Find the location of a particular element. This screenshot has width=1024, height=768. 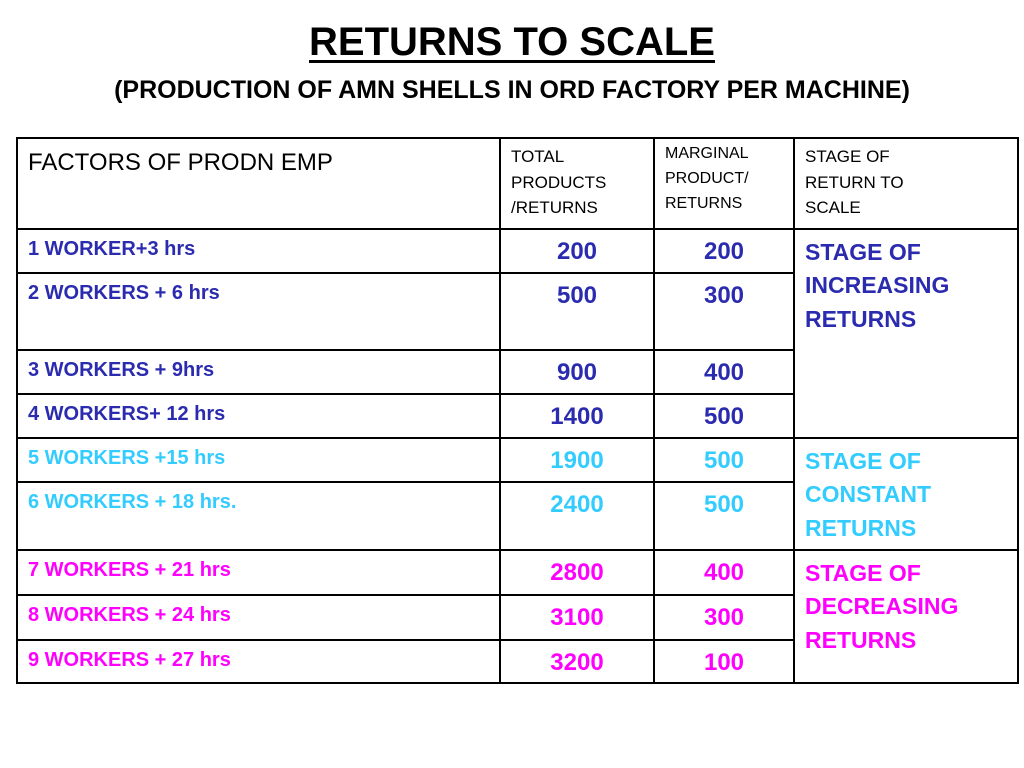

page-title: RETURNS TO SCALE is located at coordinates (512, 42).